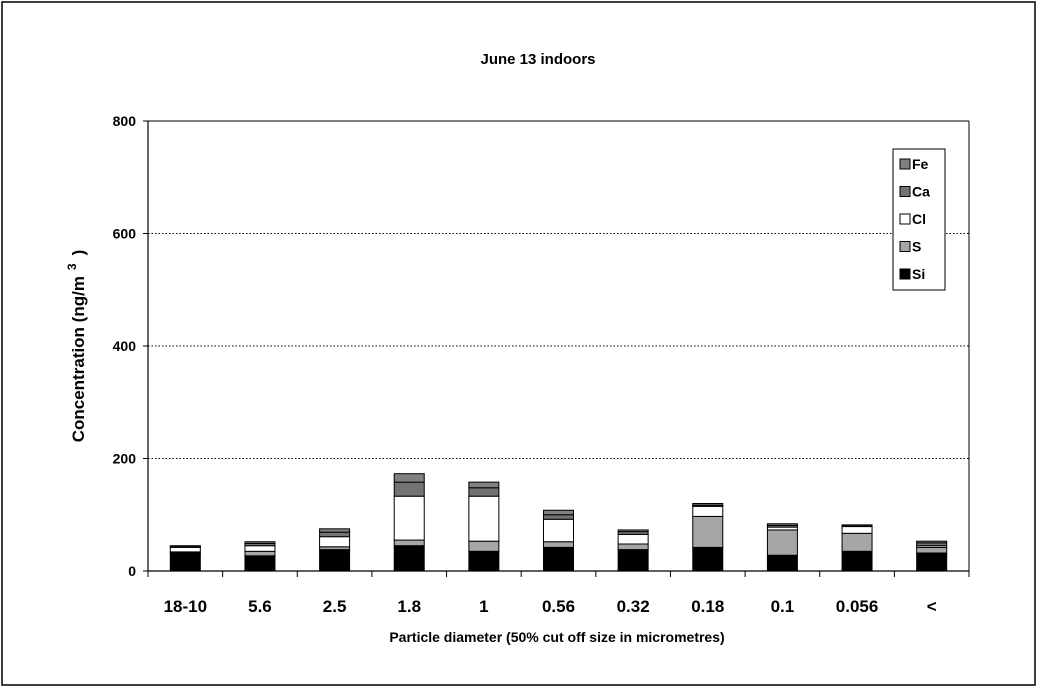 The height and width of the screenshot is (687, 1037). What do you see at coordinates (920, 164) in the screenshot?
I see `legend-label-fe: Fe` at bounding box center [920, 164].